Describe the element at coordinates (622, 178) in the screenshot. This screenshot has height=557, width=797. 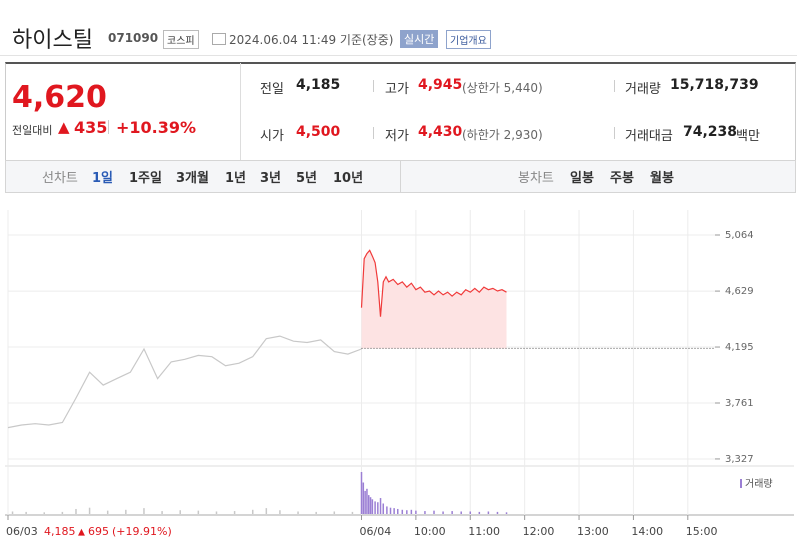
I see `tab: 주봉` at that location.